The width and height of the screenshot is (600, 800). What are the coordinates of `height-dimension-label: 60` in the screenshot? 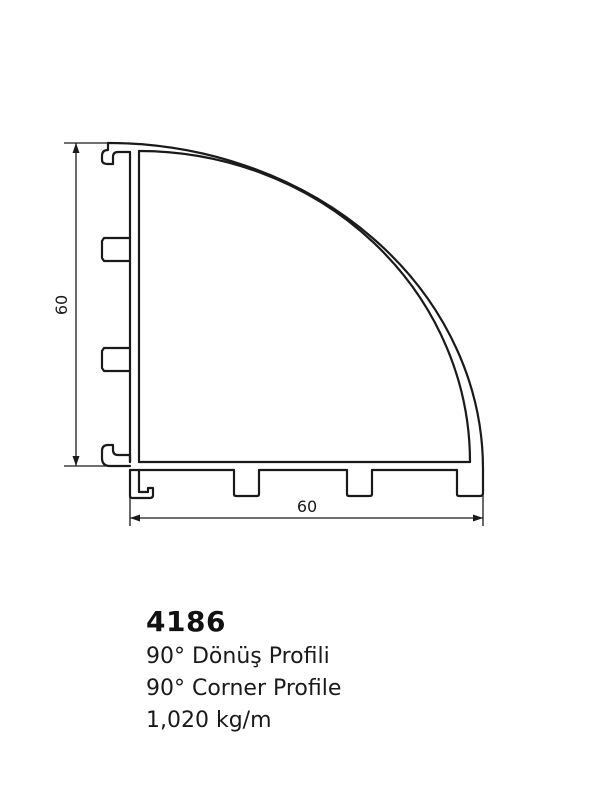 It's located at (61, 305).